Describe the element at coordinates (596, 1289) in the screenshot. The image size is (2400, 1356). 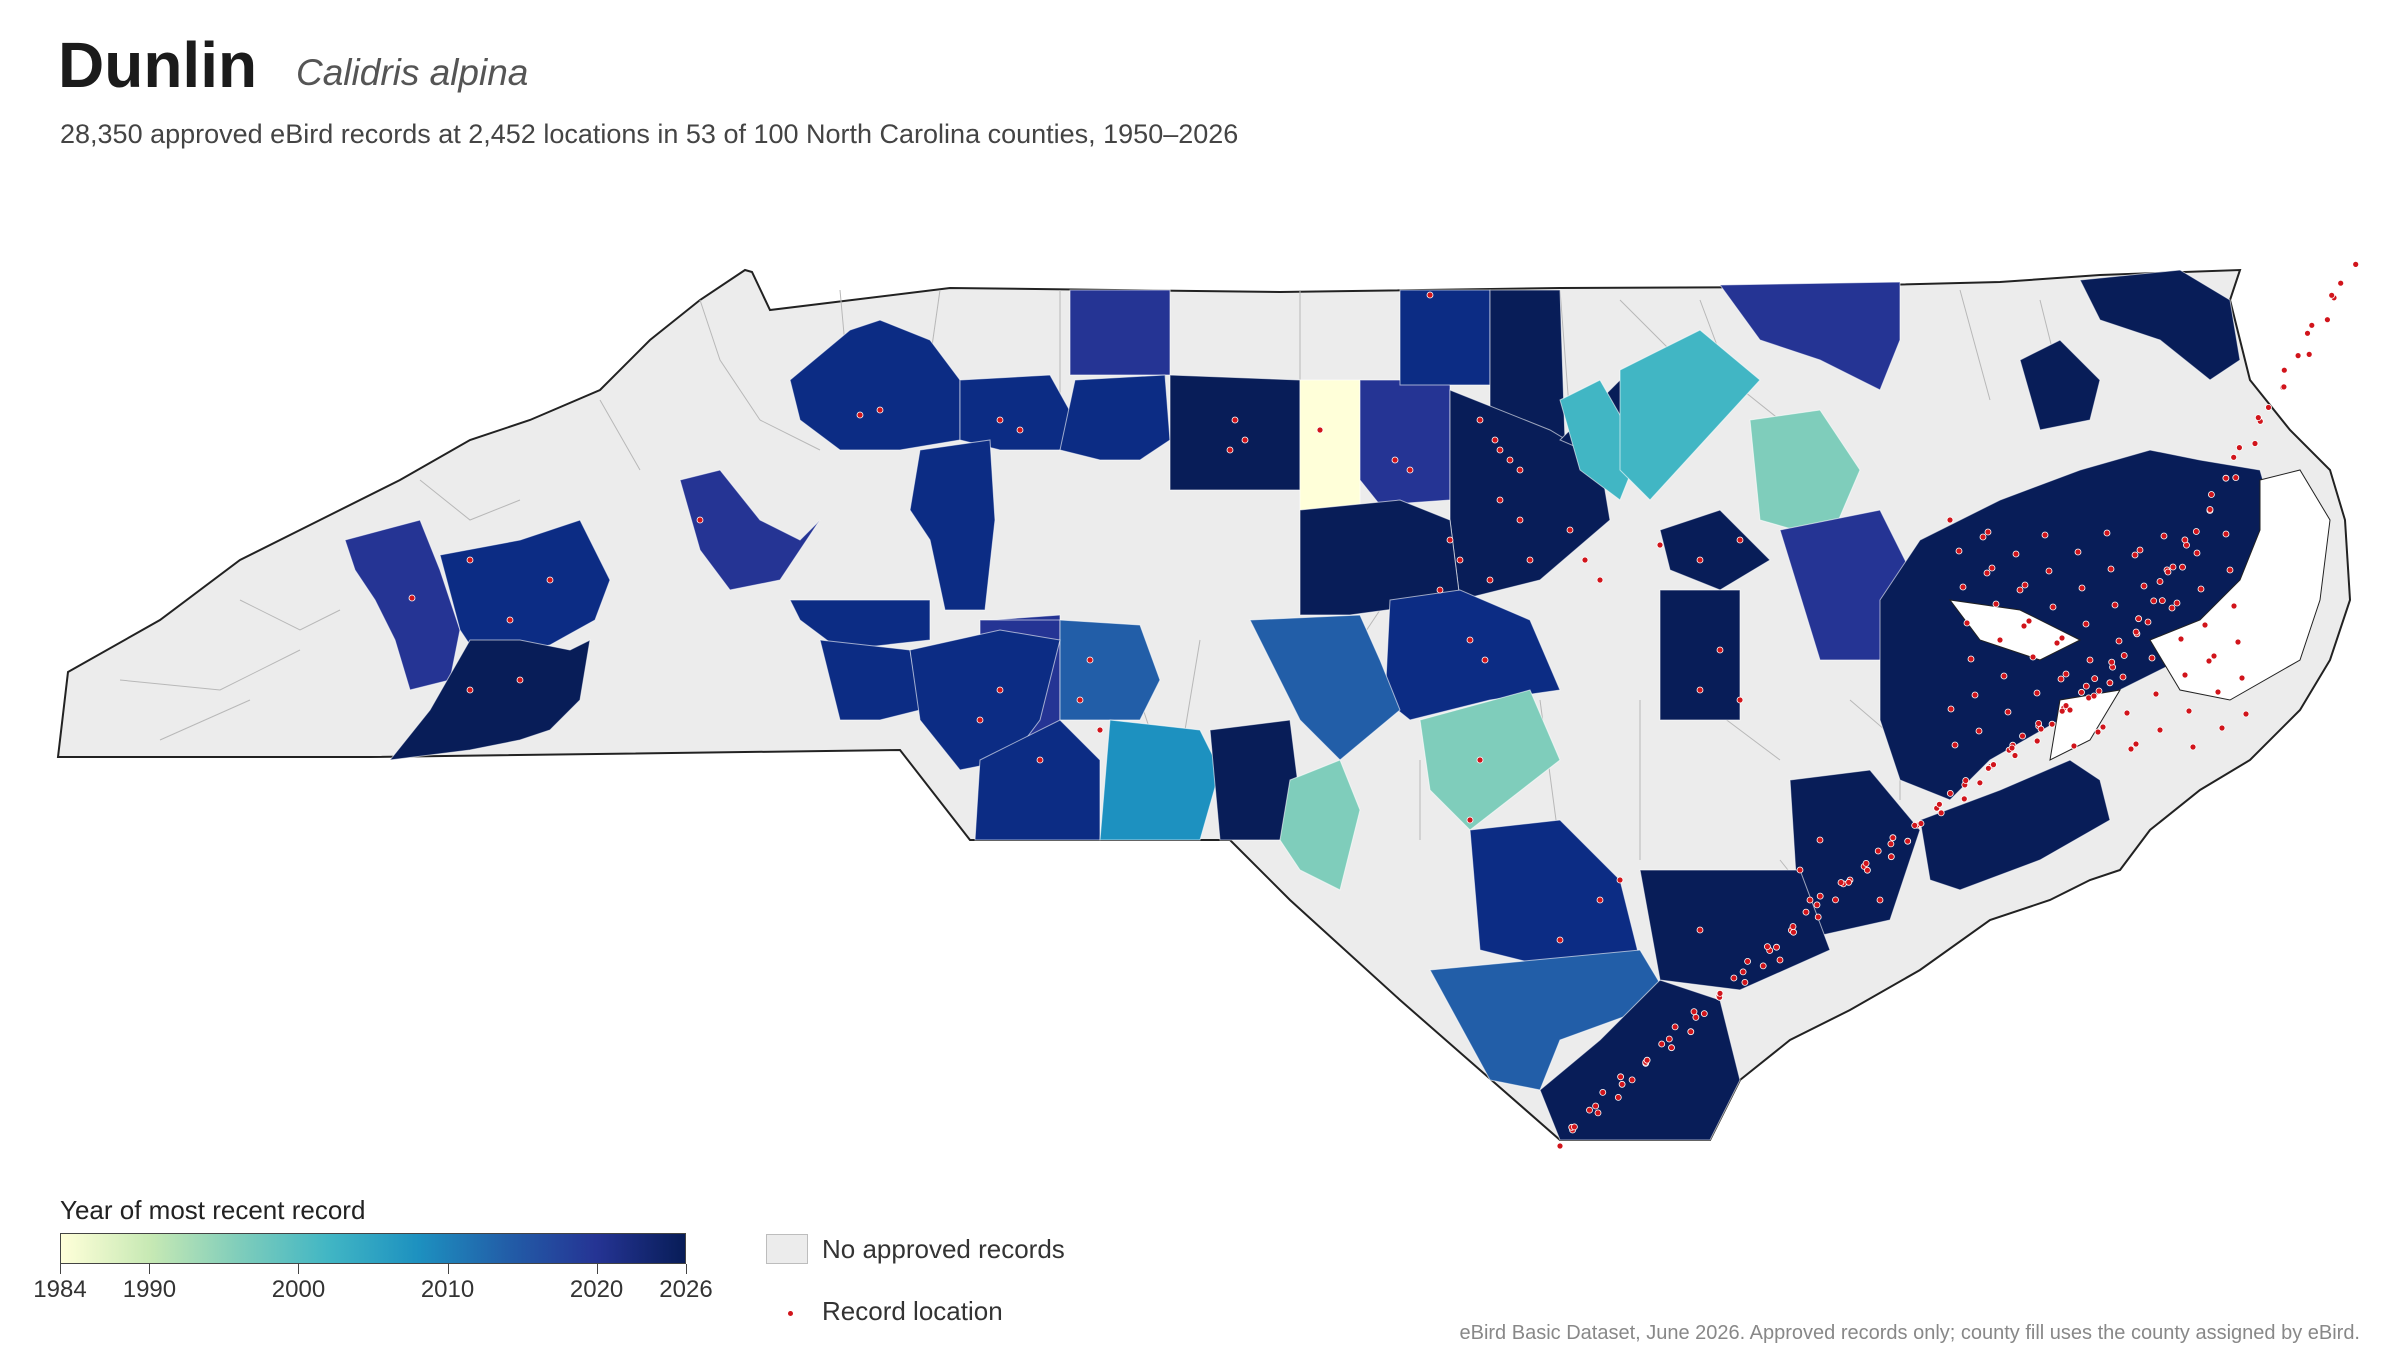
I see `colorbar-tick-label: 2020` at that location.